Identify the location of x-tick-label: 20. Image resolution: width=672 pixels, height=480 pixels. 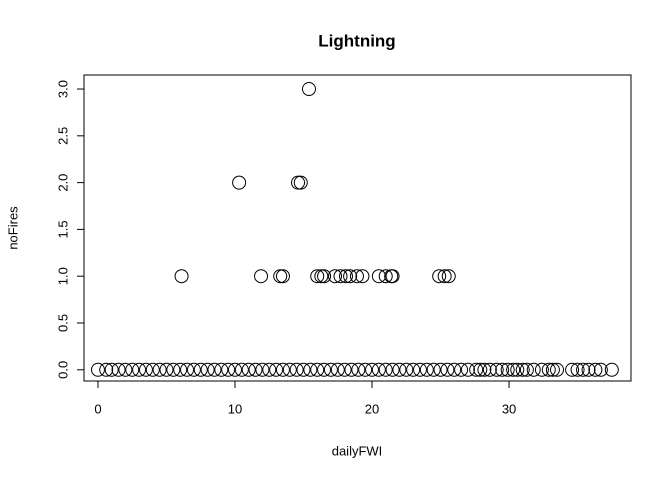
(372, 408).